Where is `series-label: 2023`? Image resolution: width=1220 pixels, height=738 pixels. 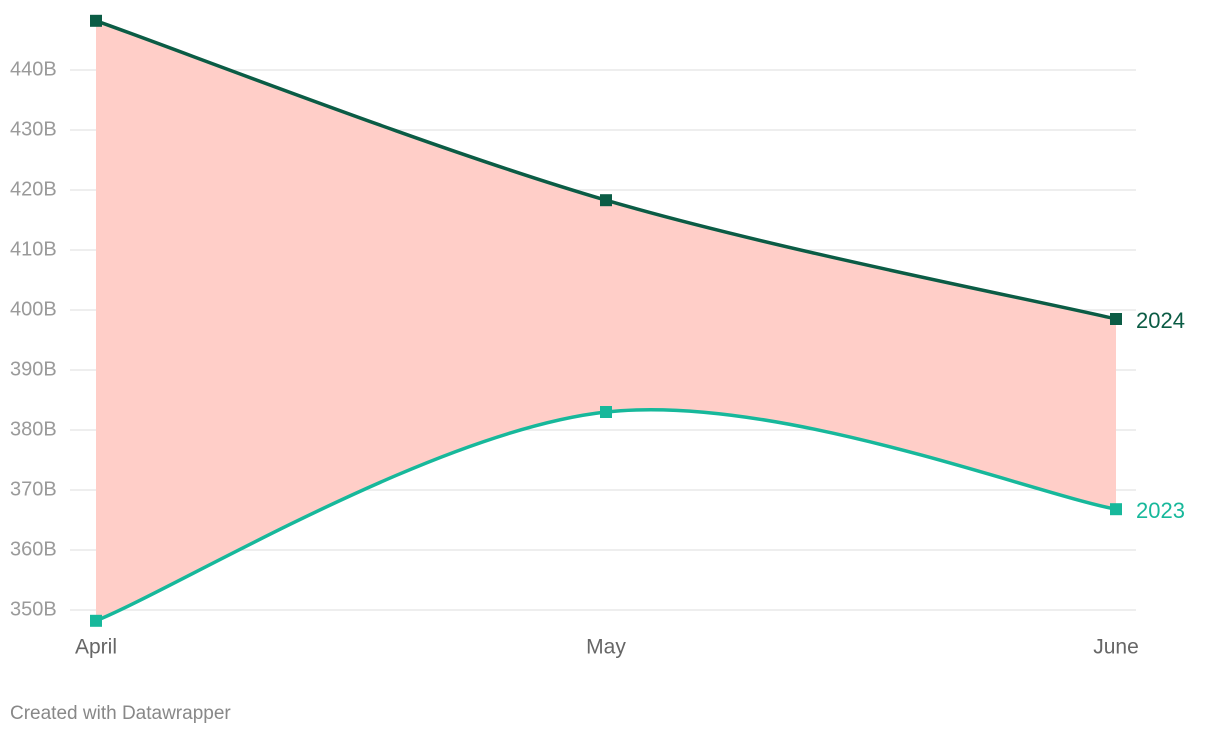
series-label: 2023 is located at coordinates (1160, 510).